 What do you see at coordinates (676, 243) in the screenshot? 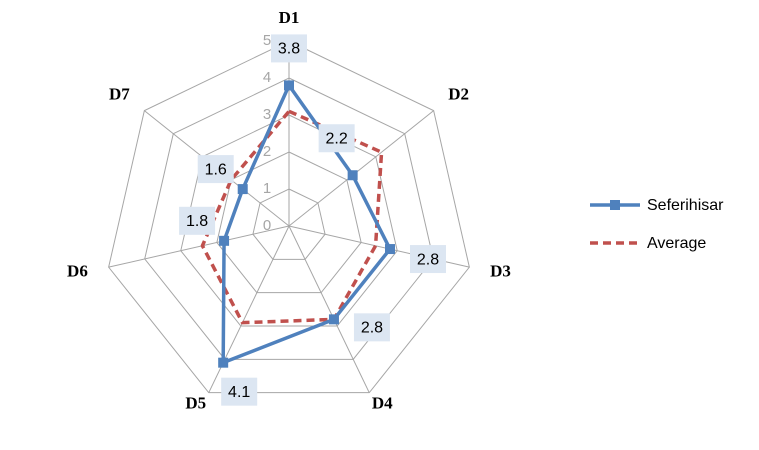
I see `legend-label: Average` at bounding box center [676, 243].